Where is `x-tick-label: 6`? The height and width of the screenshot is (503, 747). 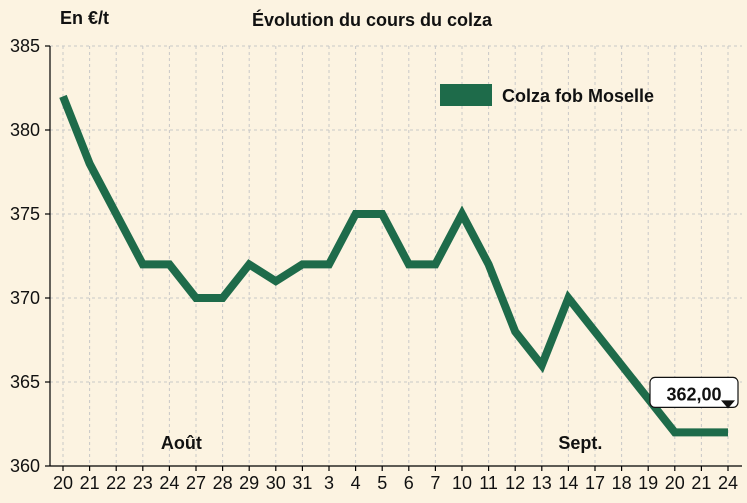 x-tick-label: 6 is located at coordinates (409, 483).